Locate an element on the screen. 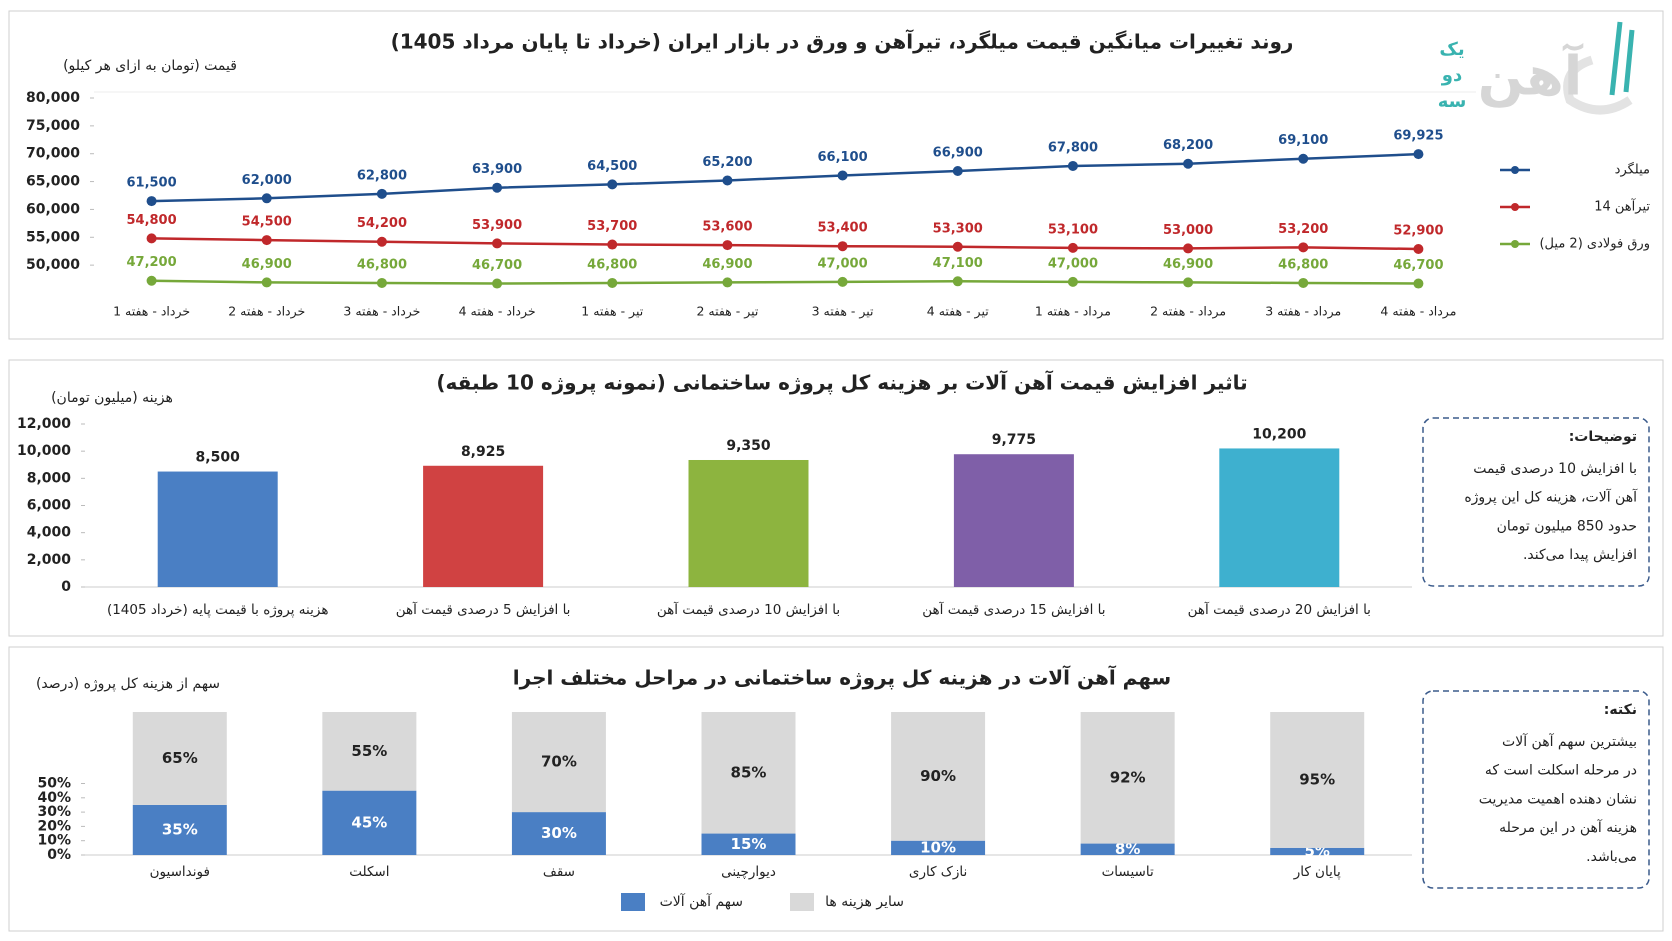 This screenshot has height=941, width=1672. logo-tagline: سه is located at coordinates (1452, 101).